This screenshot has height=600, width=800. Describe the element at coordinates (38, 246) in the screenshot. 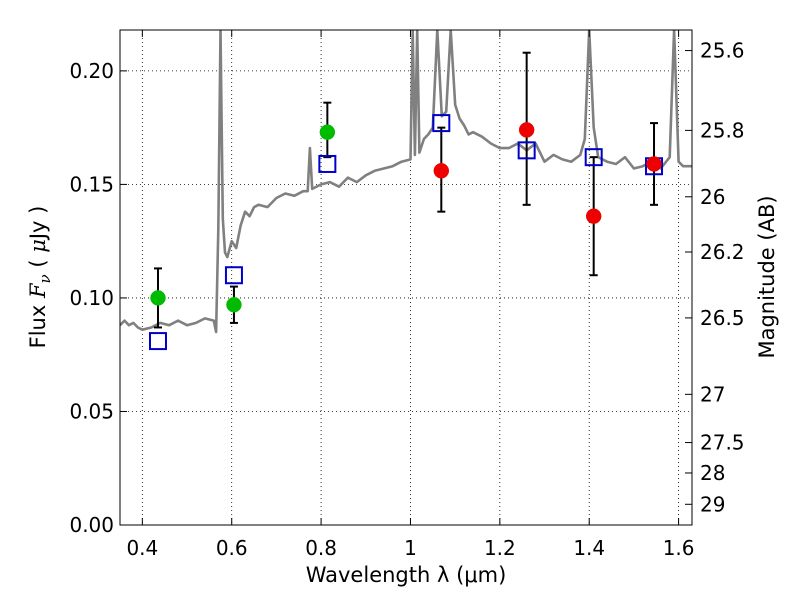

I see `y-axis-title-part: μ` at that location.